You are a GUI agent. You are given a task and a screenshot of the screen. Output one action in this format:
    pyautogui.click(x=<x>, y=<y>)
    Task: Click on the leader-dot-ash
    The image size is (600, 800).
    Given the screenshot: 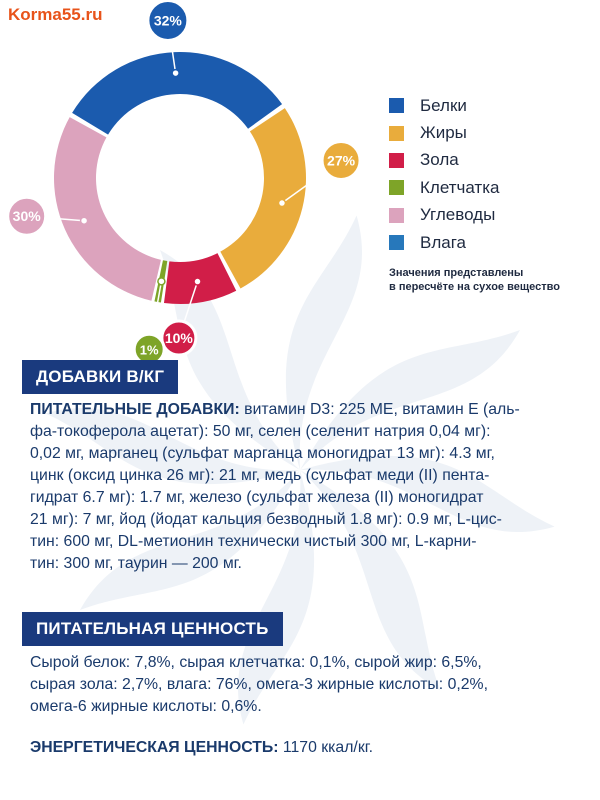 What is the action you would take?
    pyautogui.click(x=197, y=281)
    